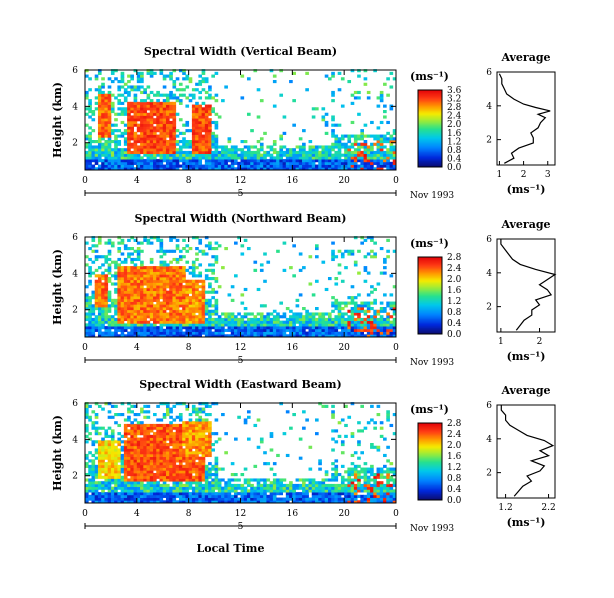 Image resolution: width=614 pixels, height=598 pixels. I want to click on x-tick-label: 0, so click(85, 348).